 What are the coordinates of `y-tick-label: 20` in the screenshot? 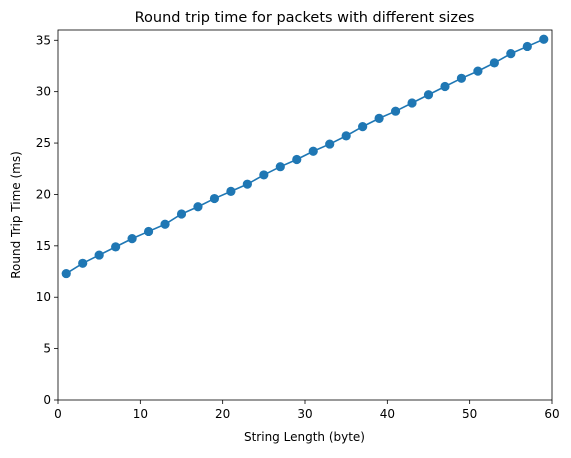 It's located at (43, 194).